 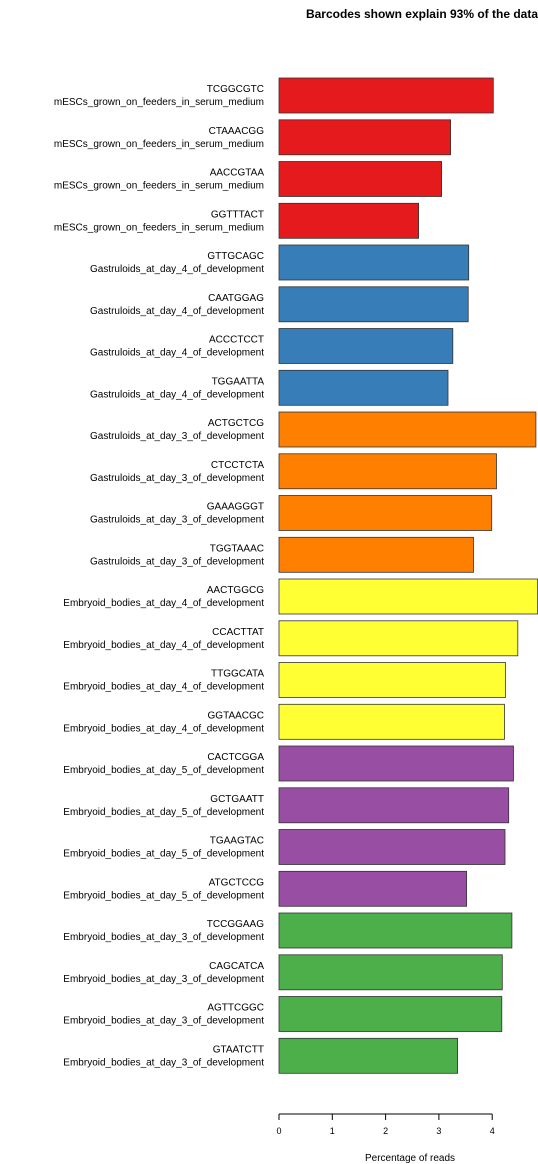 I want to click on bar-barcode-label: CAATGGAG, so click(x=236, y=298).